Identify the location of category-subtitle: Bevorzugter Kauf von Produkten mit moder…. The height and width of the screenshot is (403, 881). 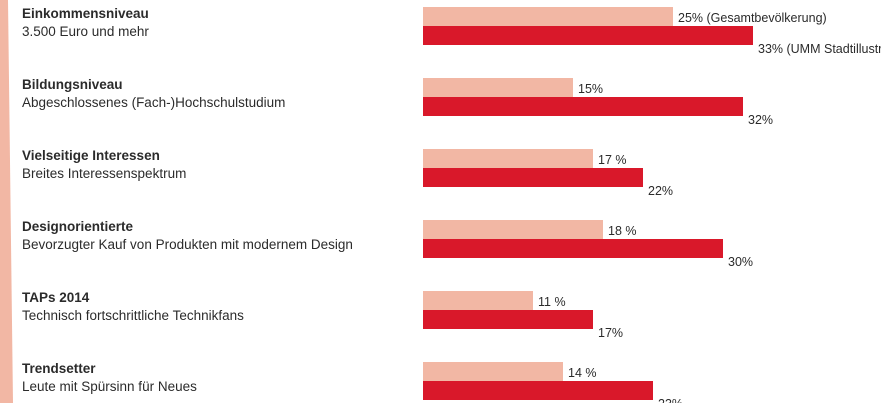
(187, 244).